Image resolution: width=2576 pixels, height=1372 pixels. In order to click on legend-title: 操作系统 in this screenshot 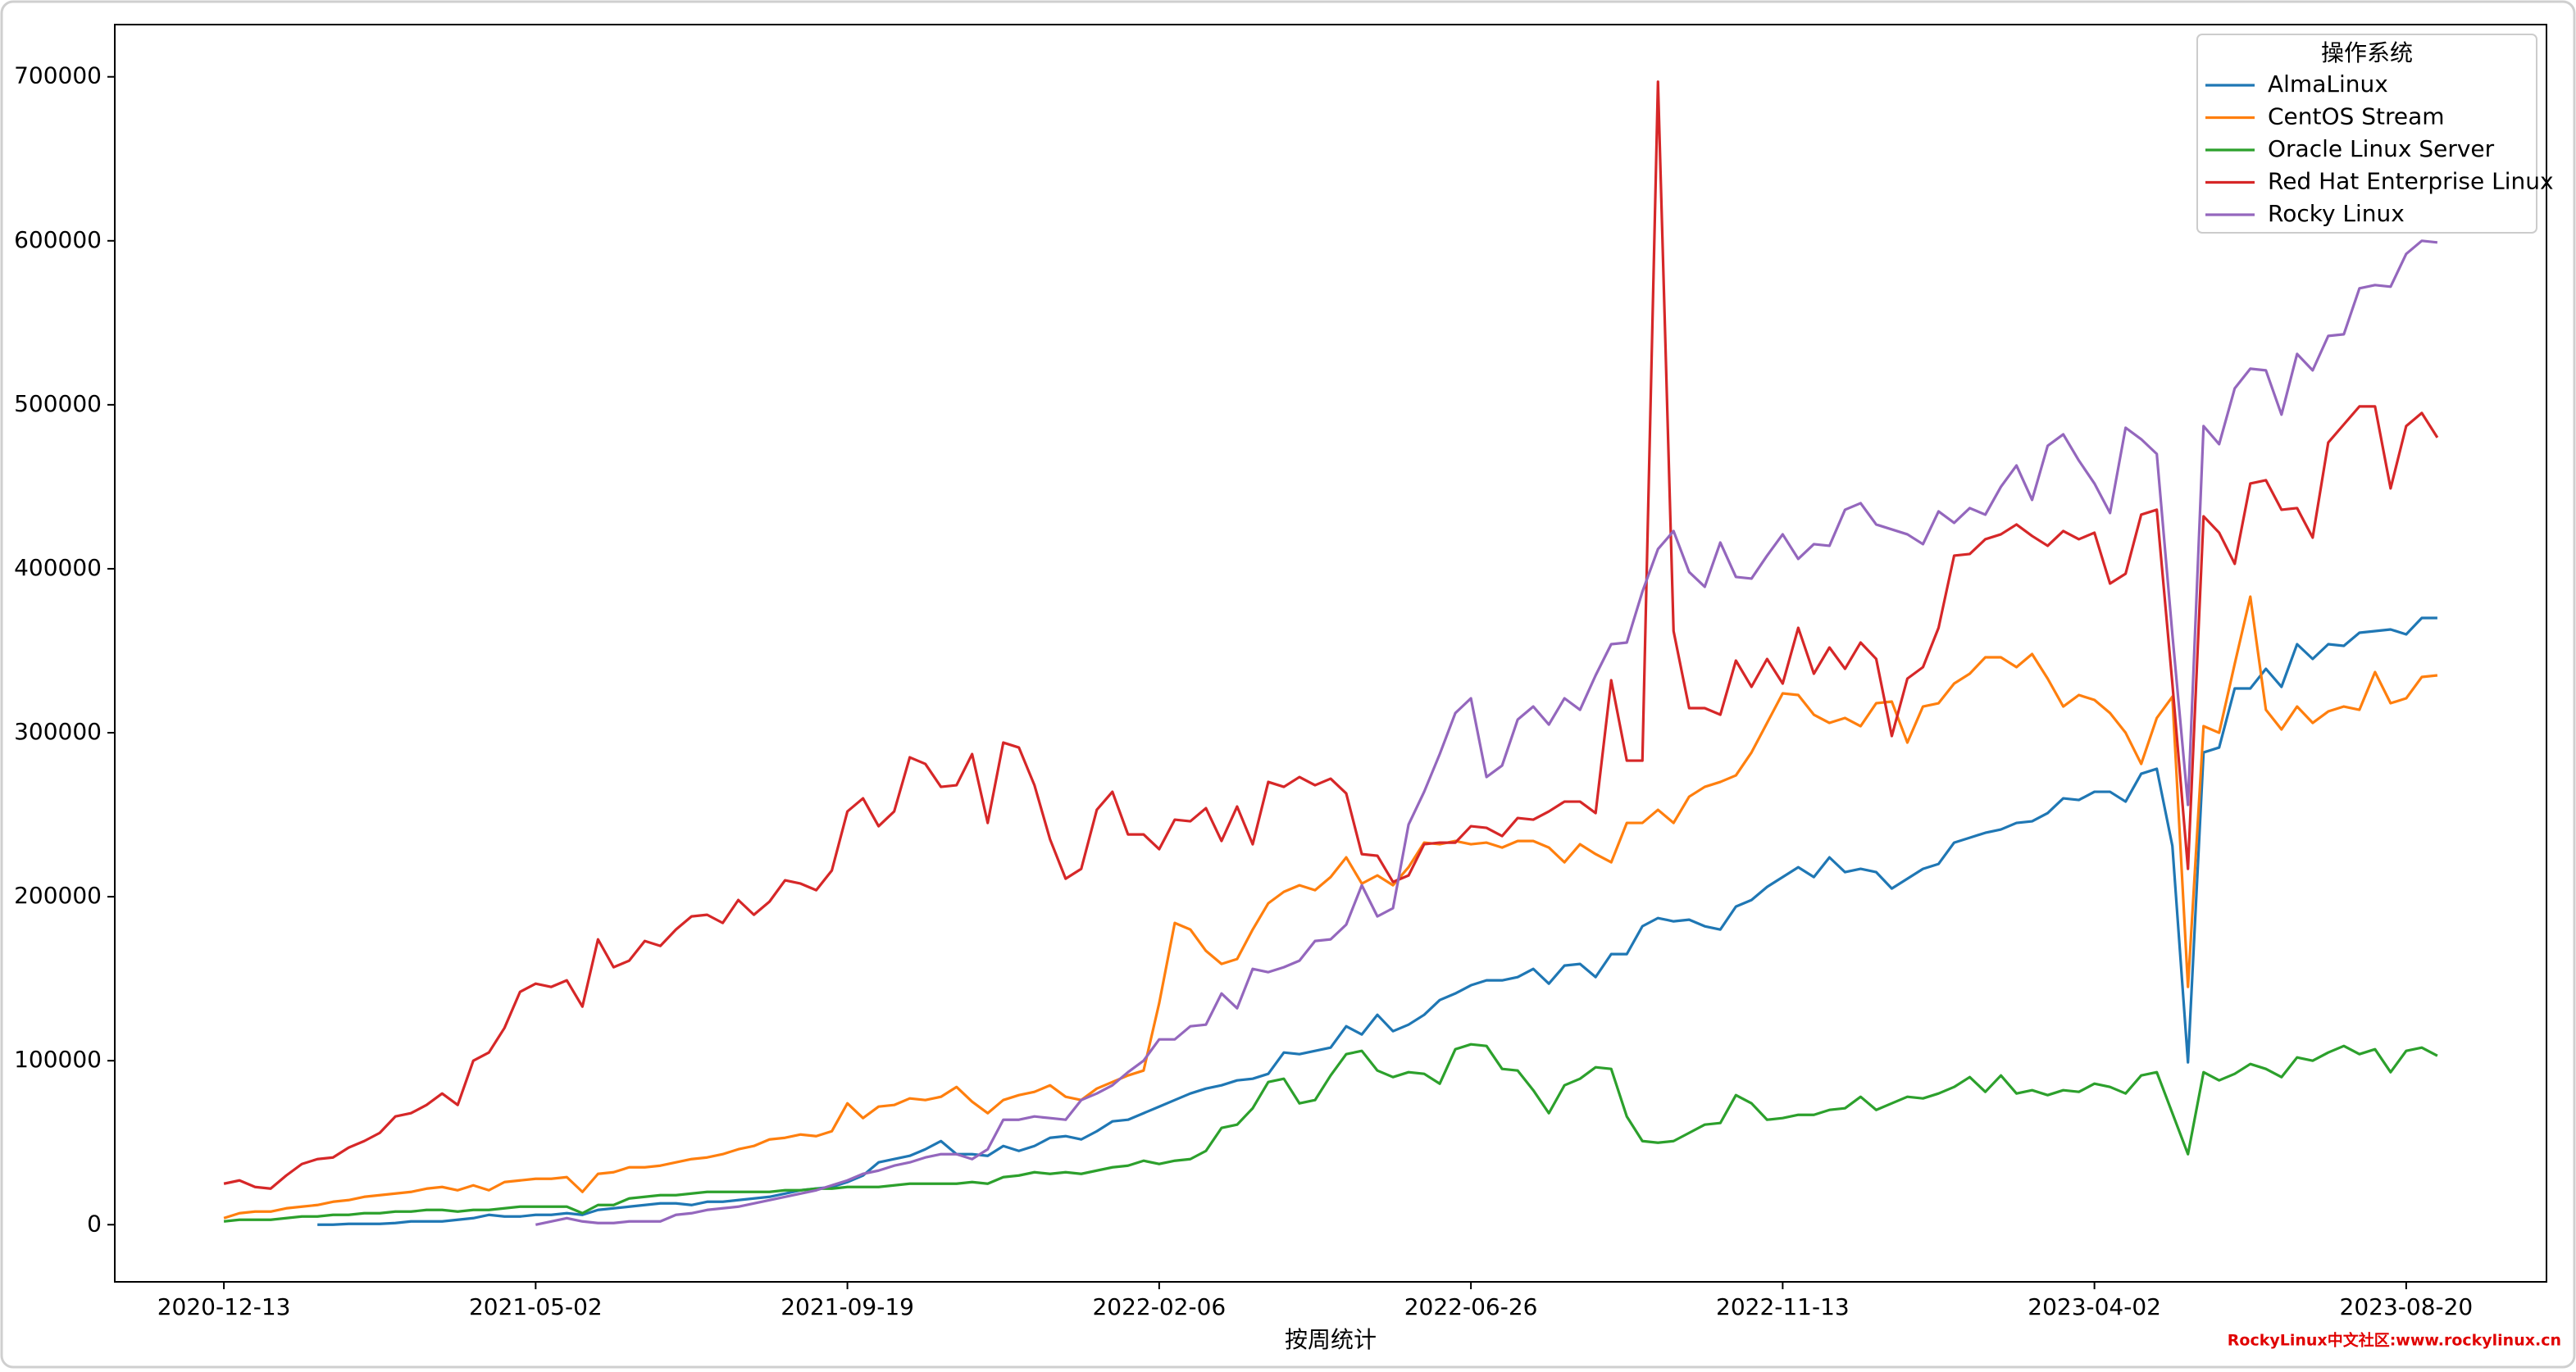, I will do `click(2367, 52)`.